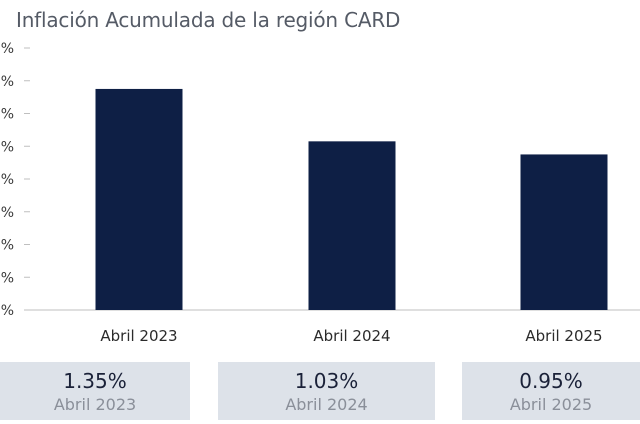 This screenshot has width=640, height=424. I want to click on x-tick-label: Abril 2025, so click(563, 336).